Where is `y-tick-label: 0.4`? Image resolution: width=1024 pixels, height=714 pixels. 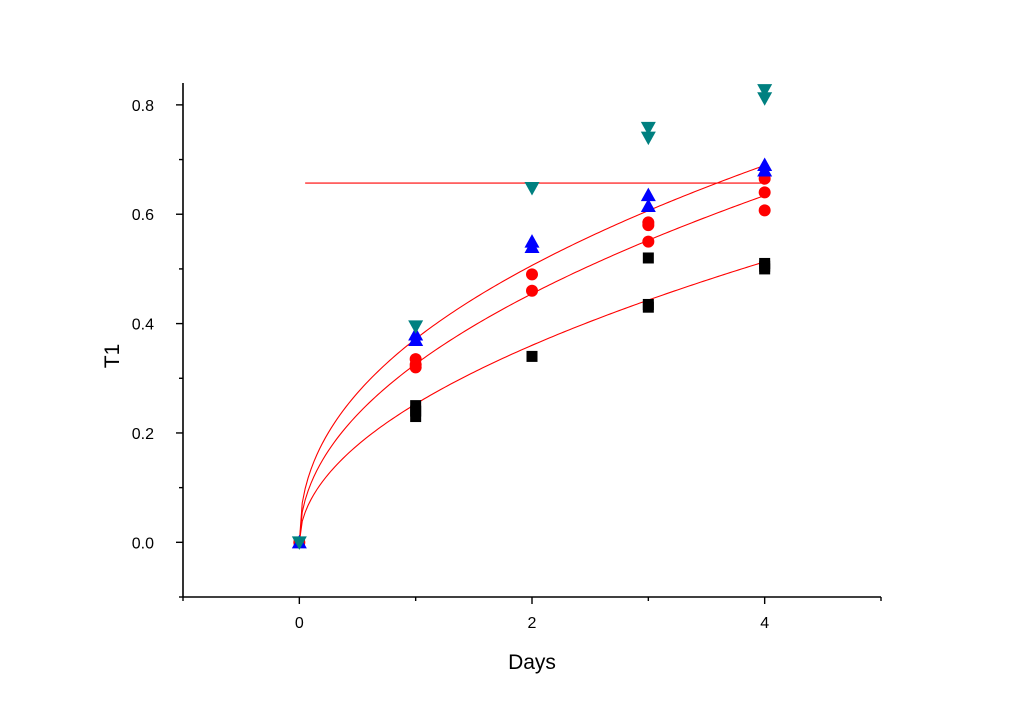 y-tick-label: 0.4 is located at coordinates (143, 325).